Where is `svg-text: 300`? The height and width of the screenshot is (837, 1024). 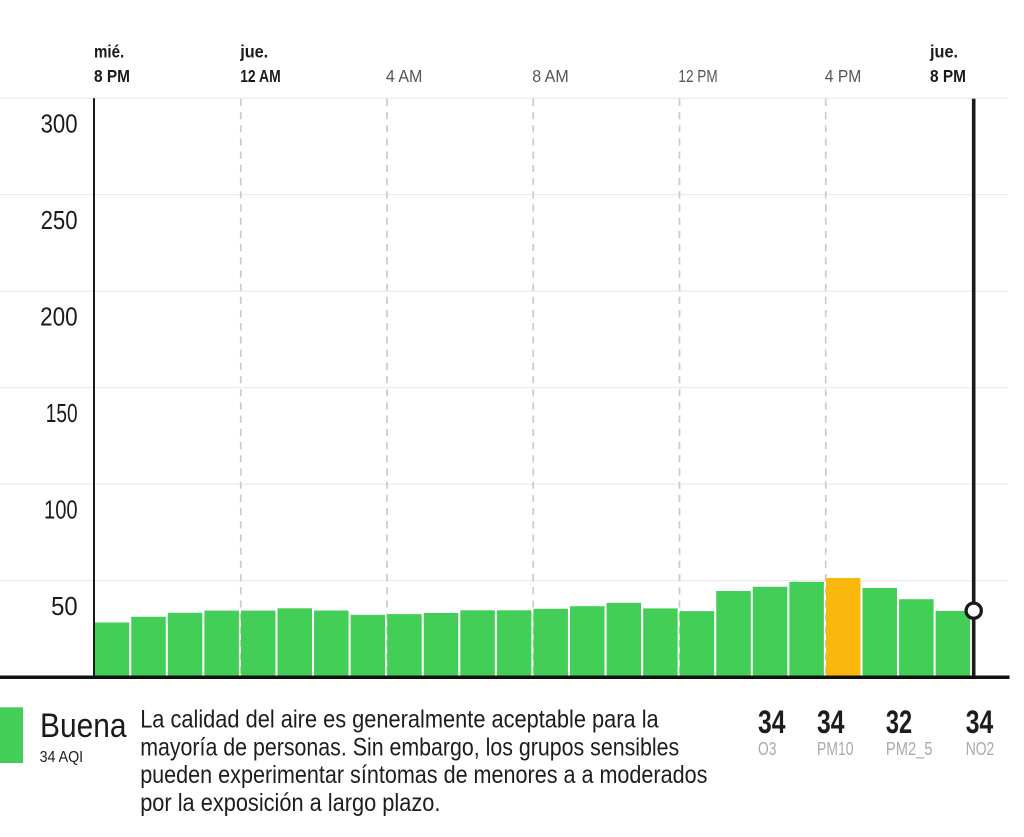 svg-text: 300 is located at coordinates (59, 125).